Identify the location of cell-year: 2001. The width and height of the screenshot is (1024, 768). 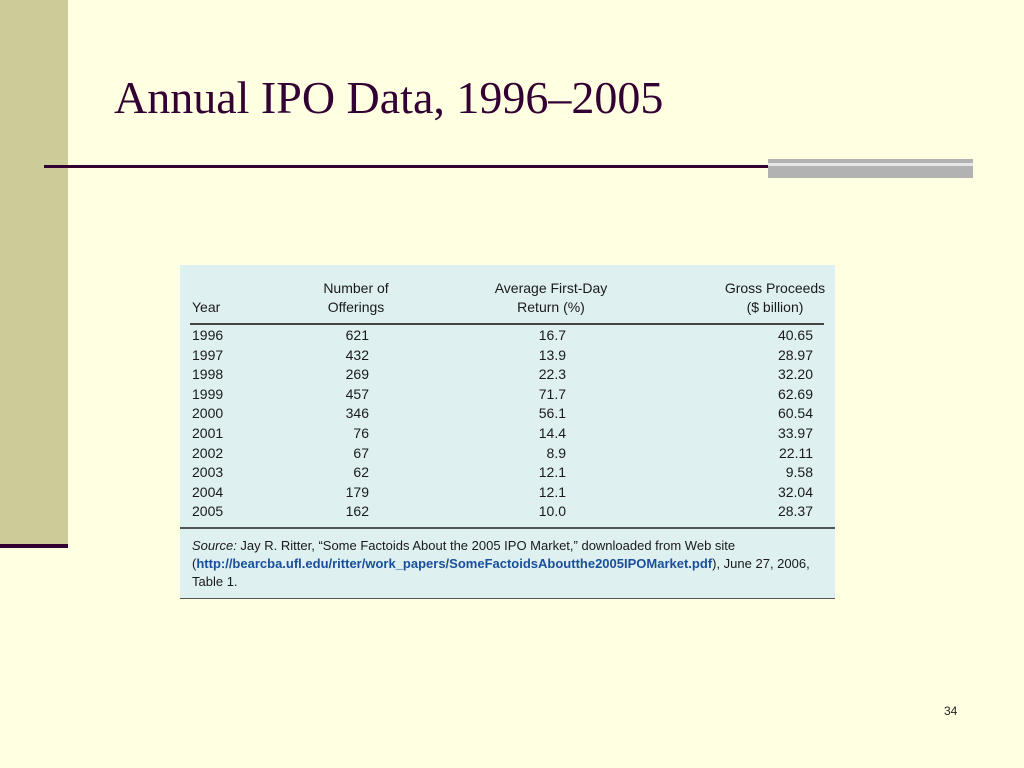
(208, 432).